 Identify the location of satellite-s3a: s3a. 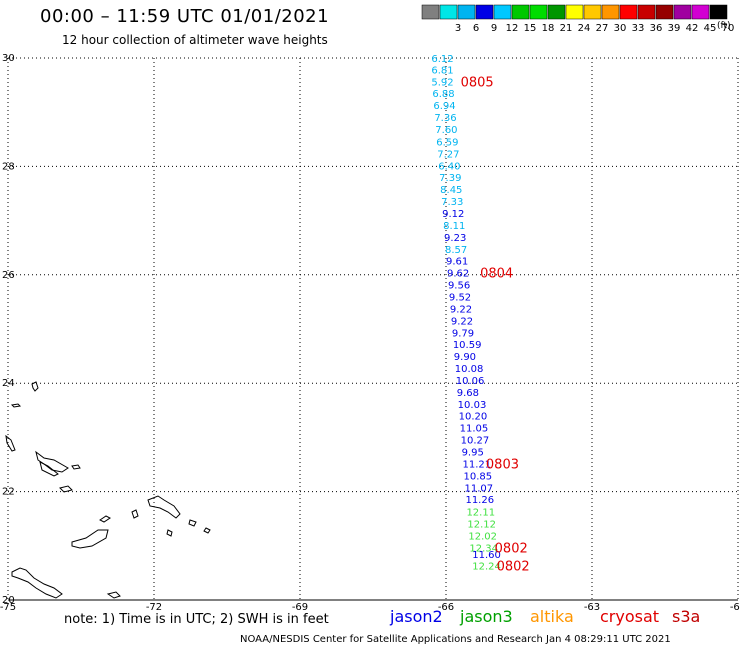
(686, 616).